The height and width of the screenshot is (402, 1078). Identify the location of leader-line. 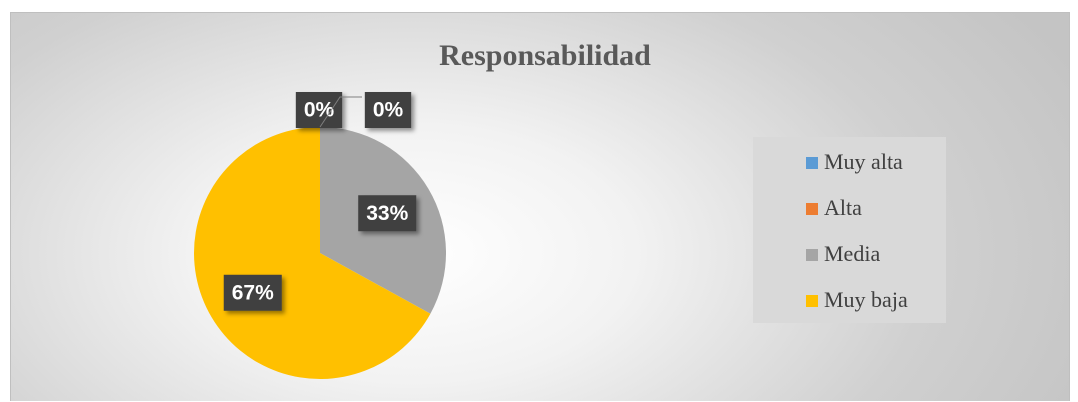
(340, 112).